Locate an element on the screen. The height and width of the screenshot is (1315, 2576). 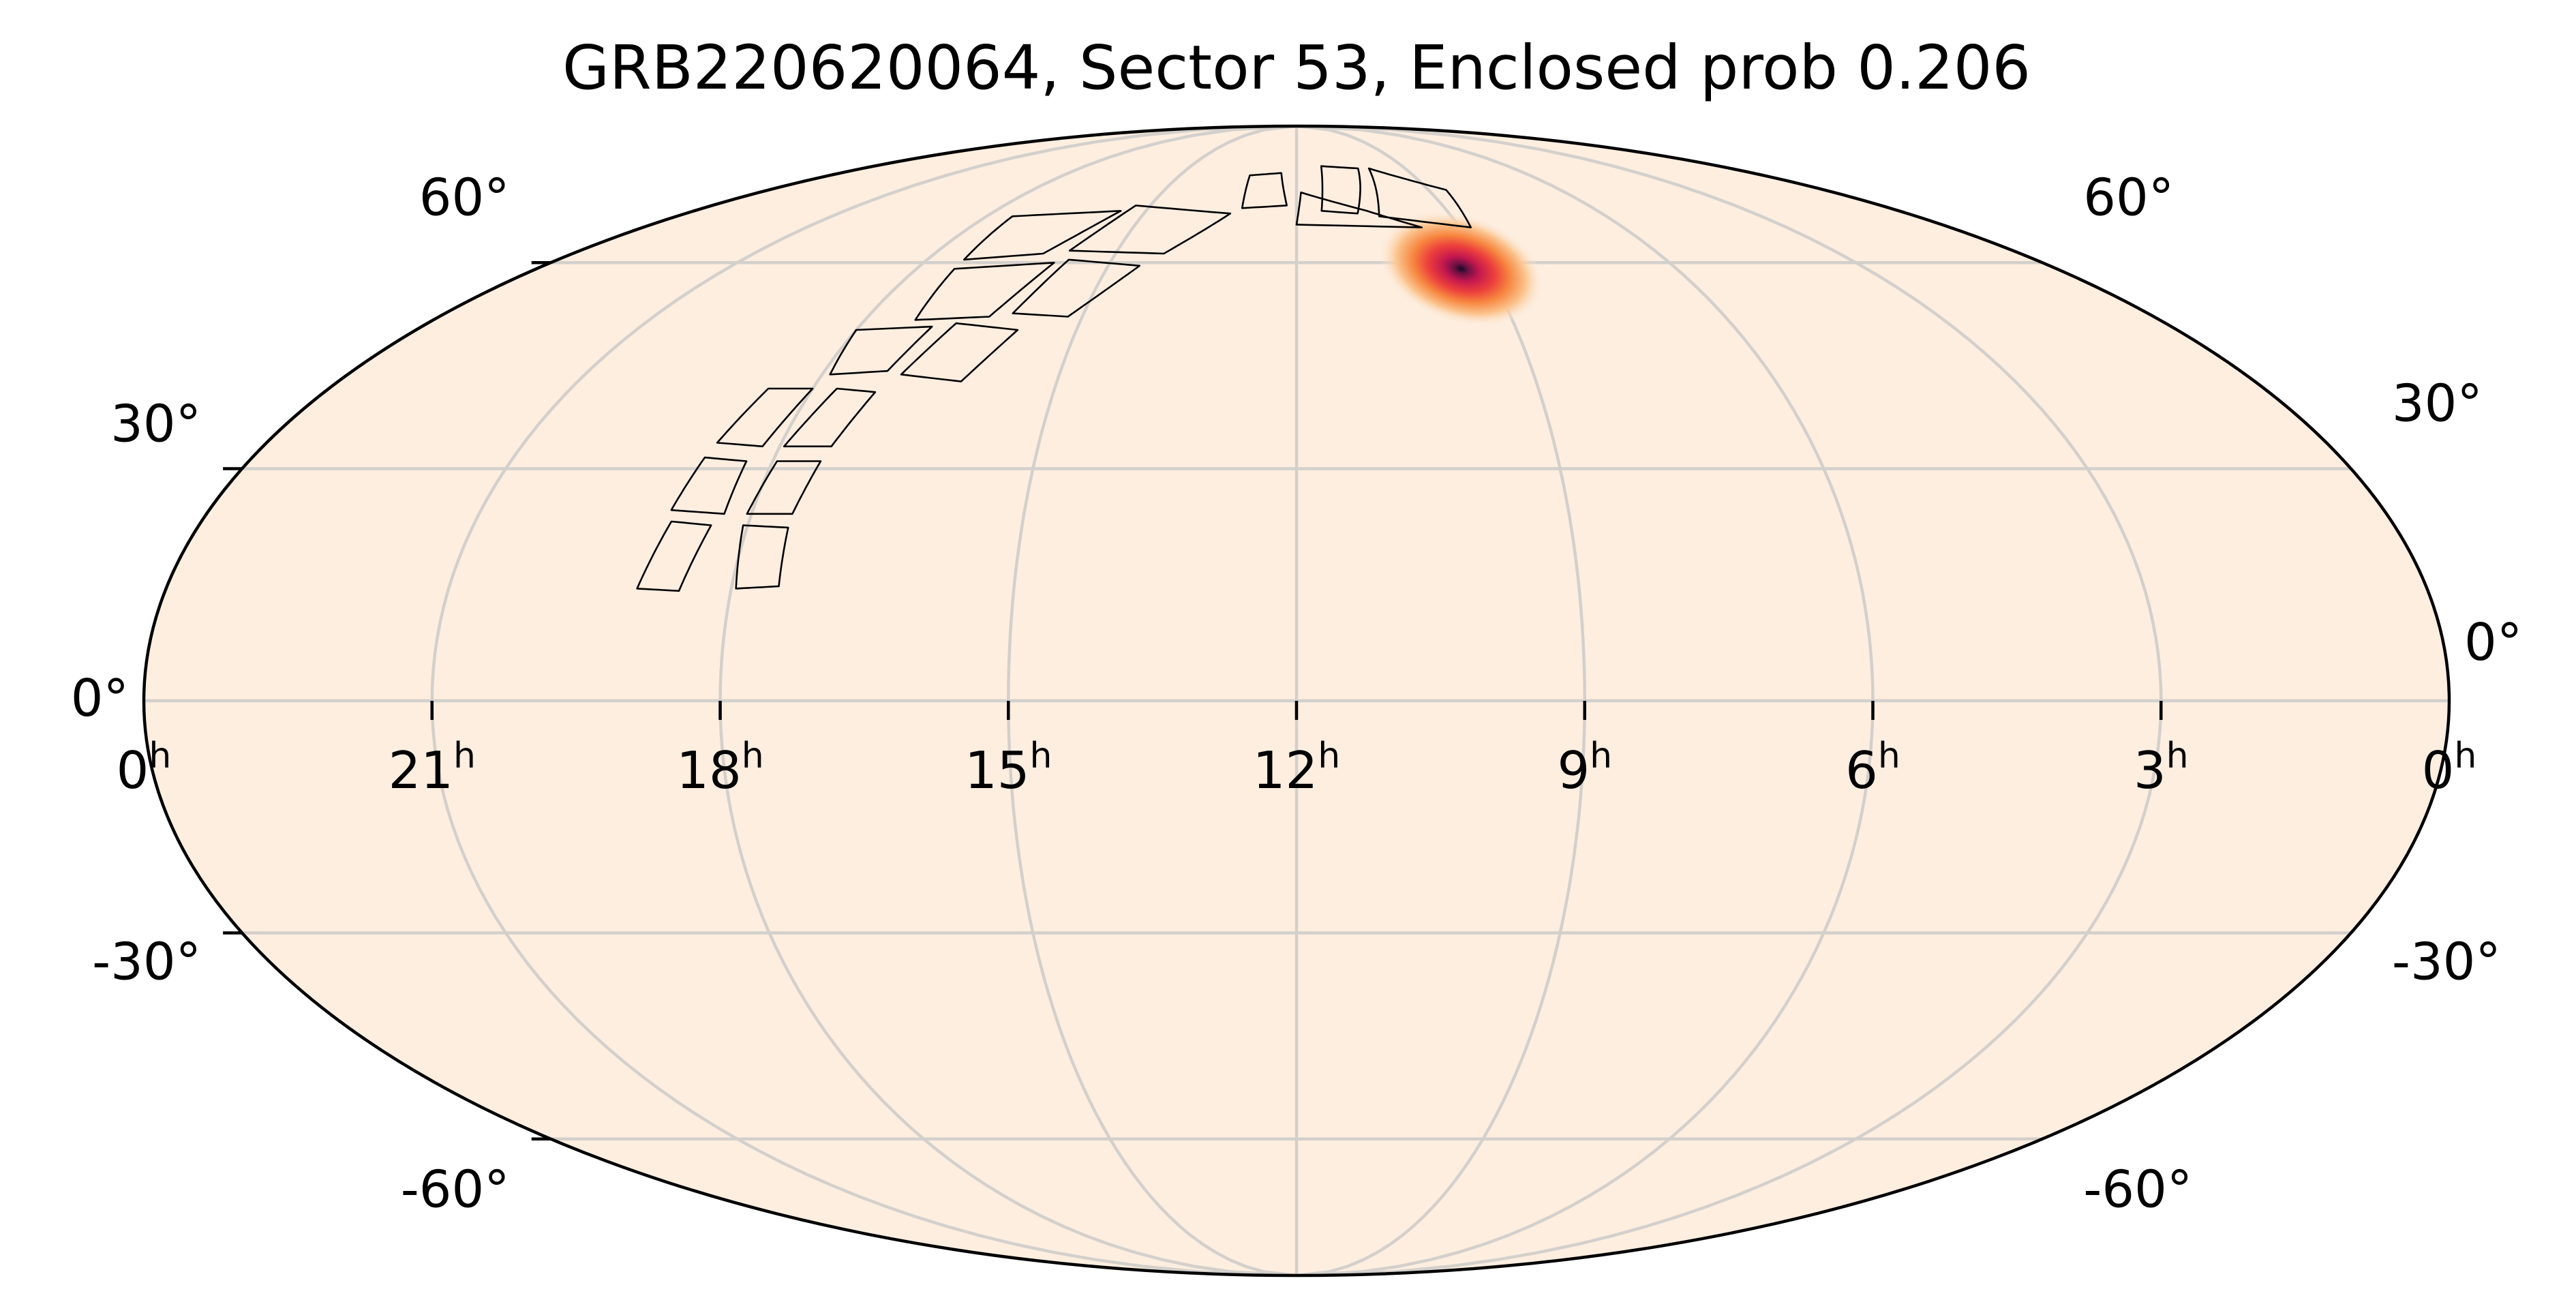
dec-tick-label-right: 0° is located at coordinates (2493, 642).